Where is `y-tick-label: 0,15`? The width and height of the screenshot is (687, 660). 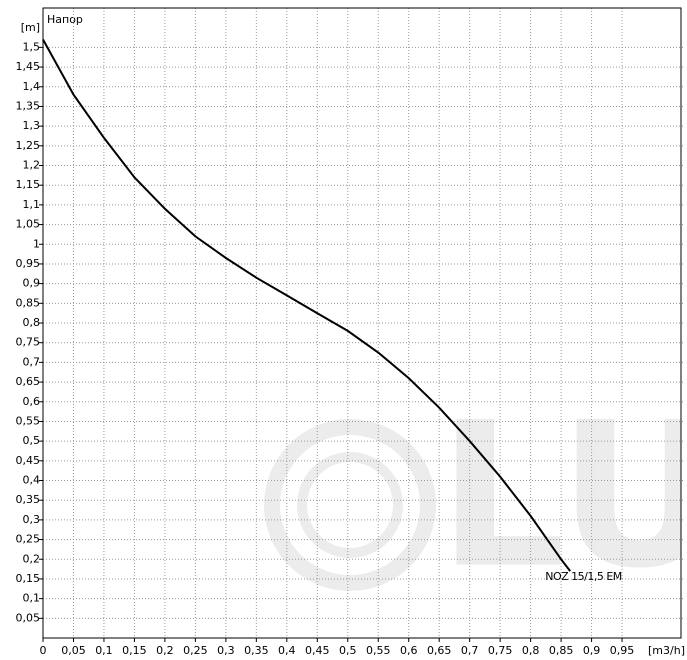
y-tick-label: 0,15 is located at coordinates (28, 578).